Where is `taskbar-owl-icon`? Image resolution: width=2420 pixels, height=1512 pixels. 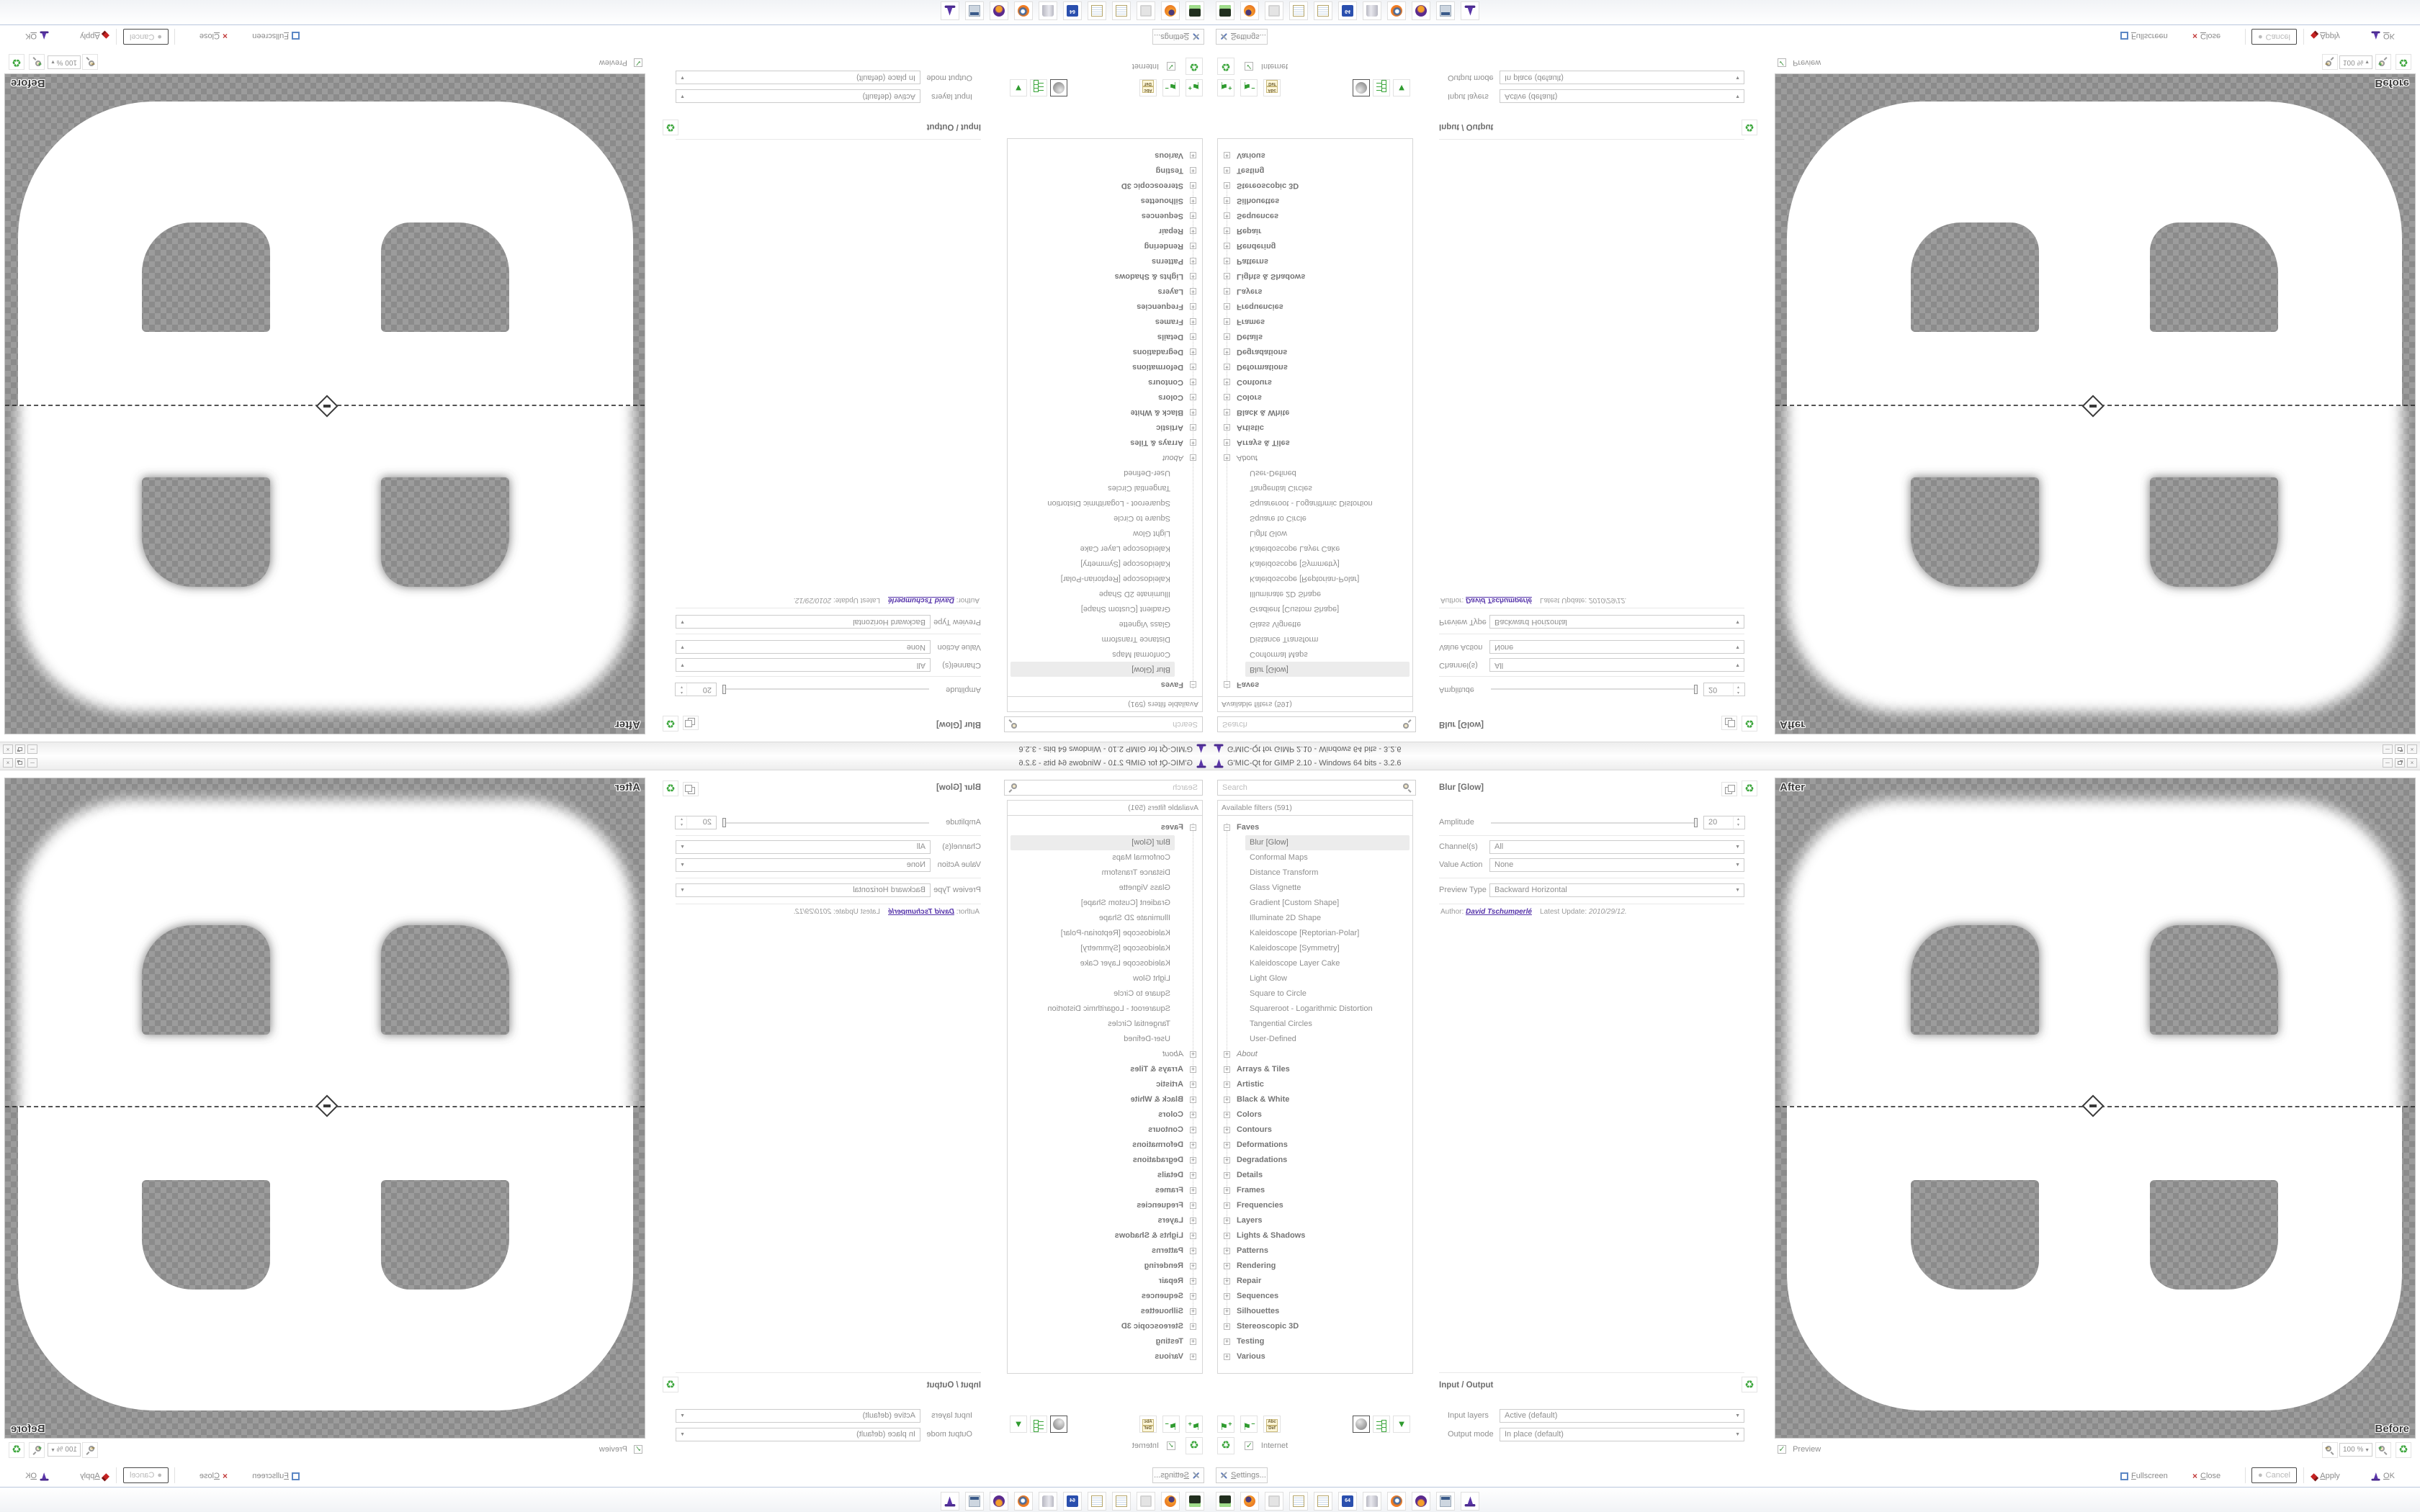
taskbar-owl-icon is located at coordinates (1421, 1501).